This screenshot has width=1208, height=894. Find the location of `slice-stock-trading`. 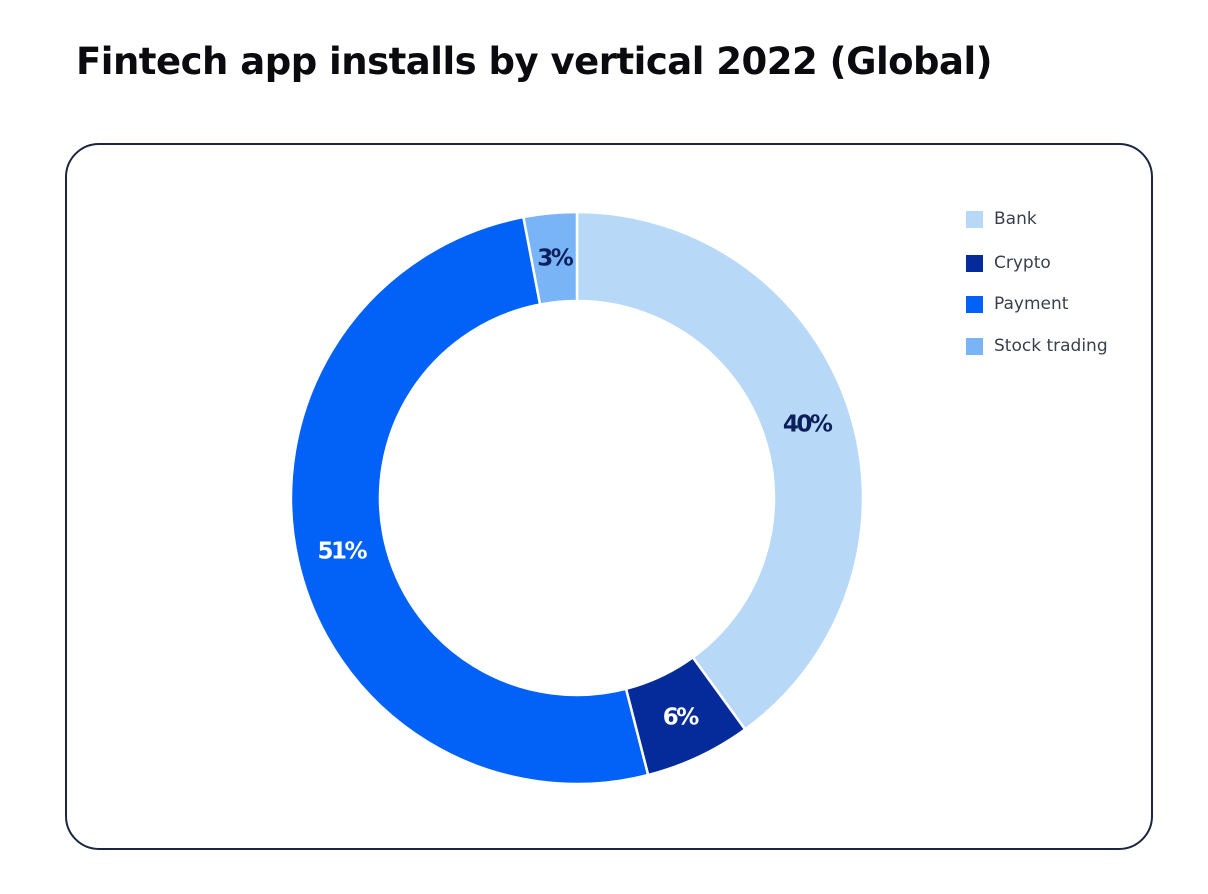

slice-stock-trading is located at coordinates (550, 258).